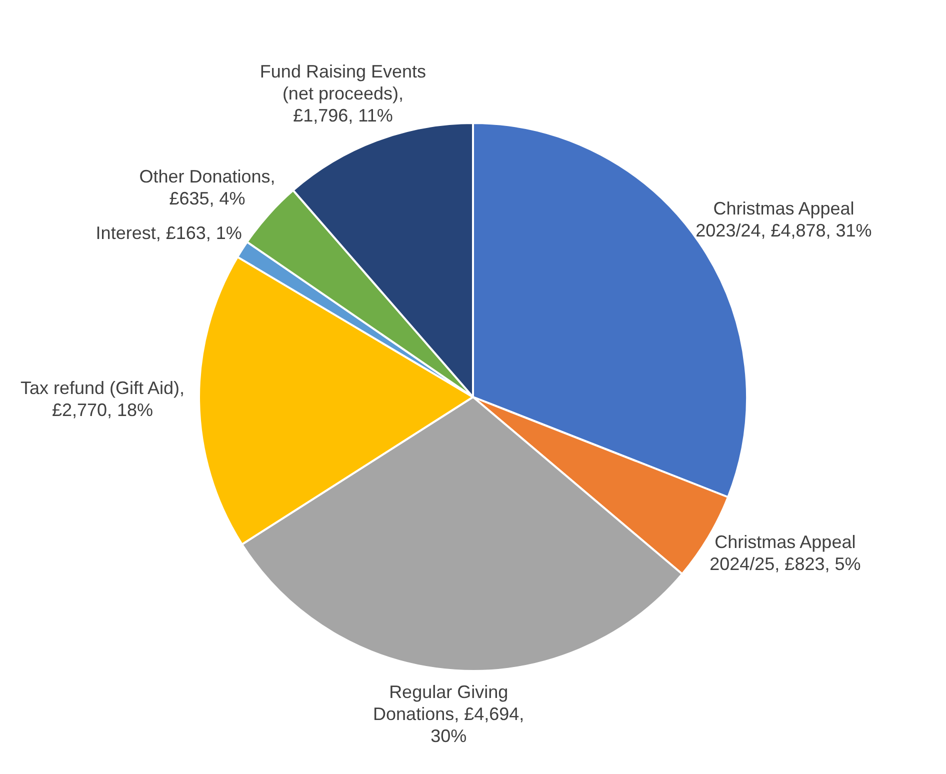  Describe the element at coordinates (169, 232) in the screenshot. I see `slice-label: Interest, £163, 1%` at that location.